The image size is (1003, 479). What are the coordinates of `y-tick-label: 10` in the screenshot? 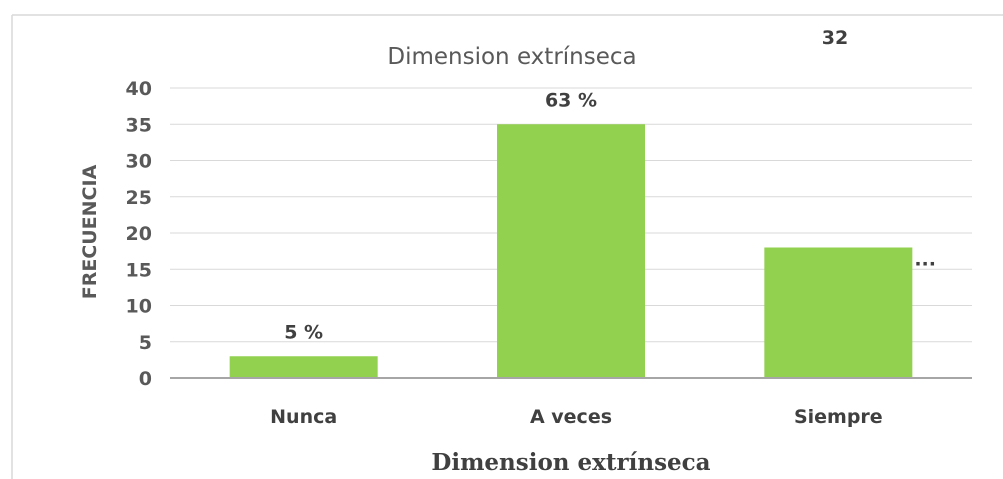 It's located at (139, 307).